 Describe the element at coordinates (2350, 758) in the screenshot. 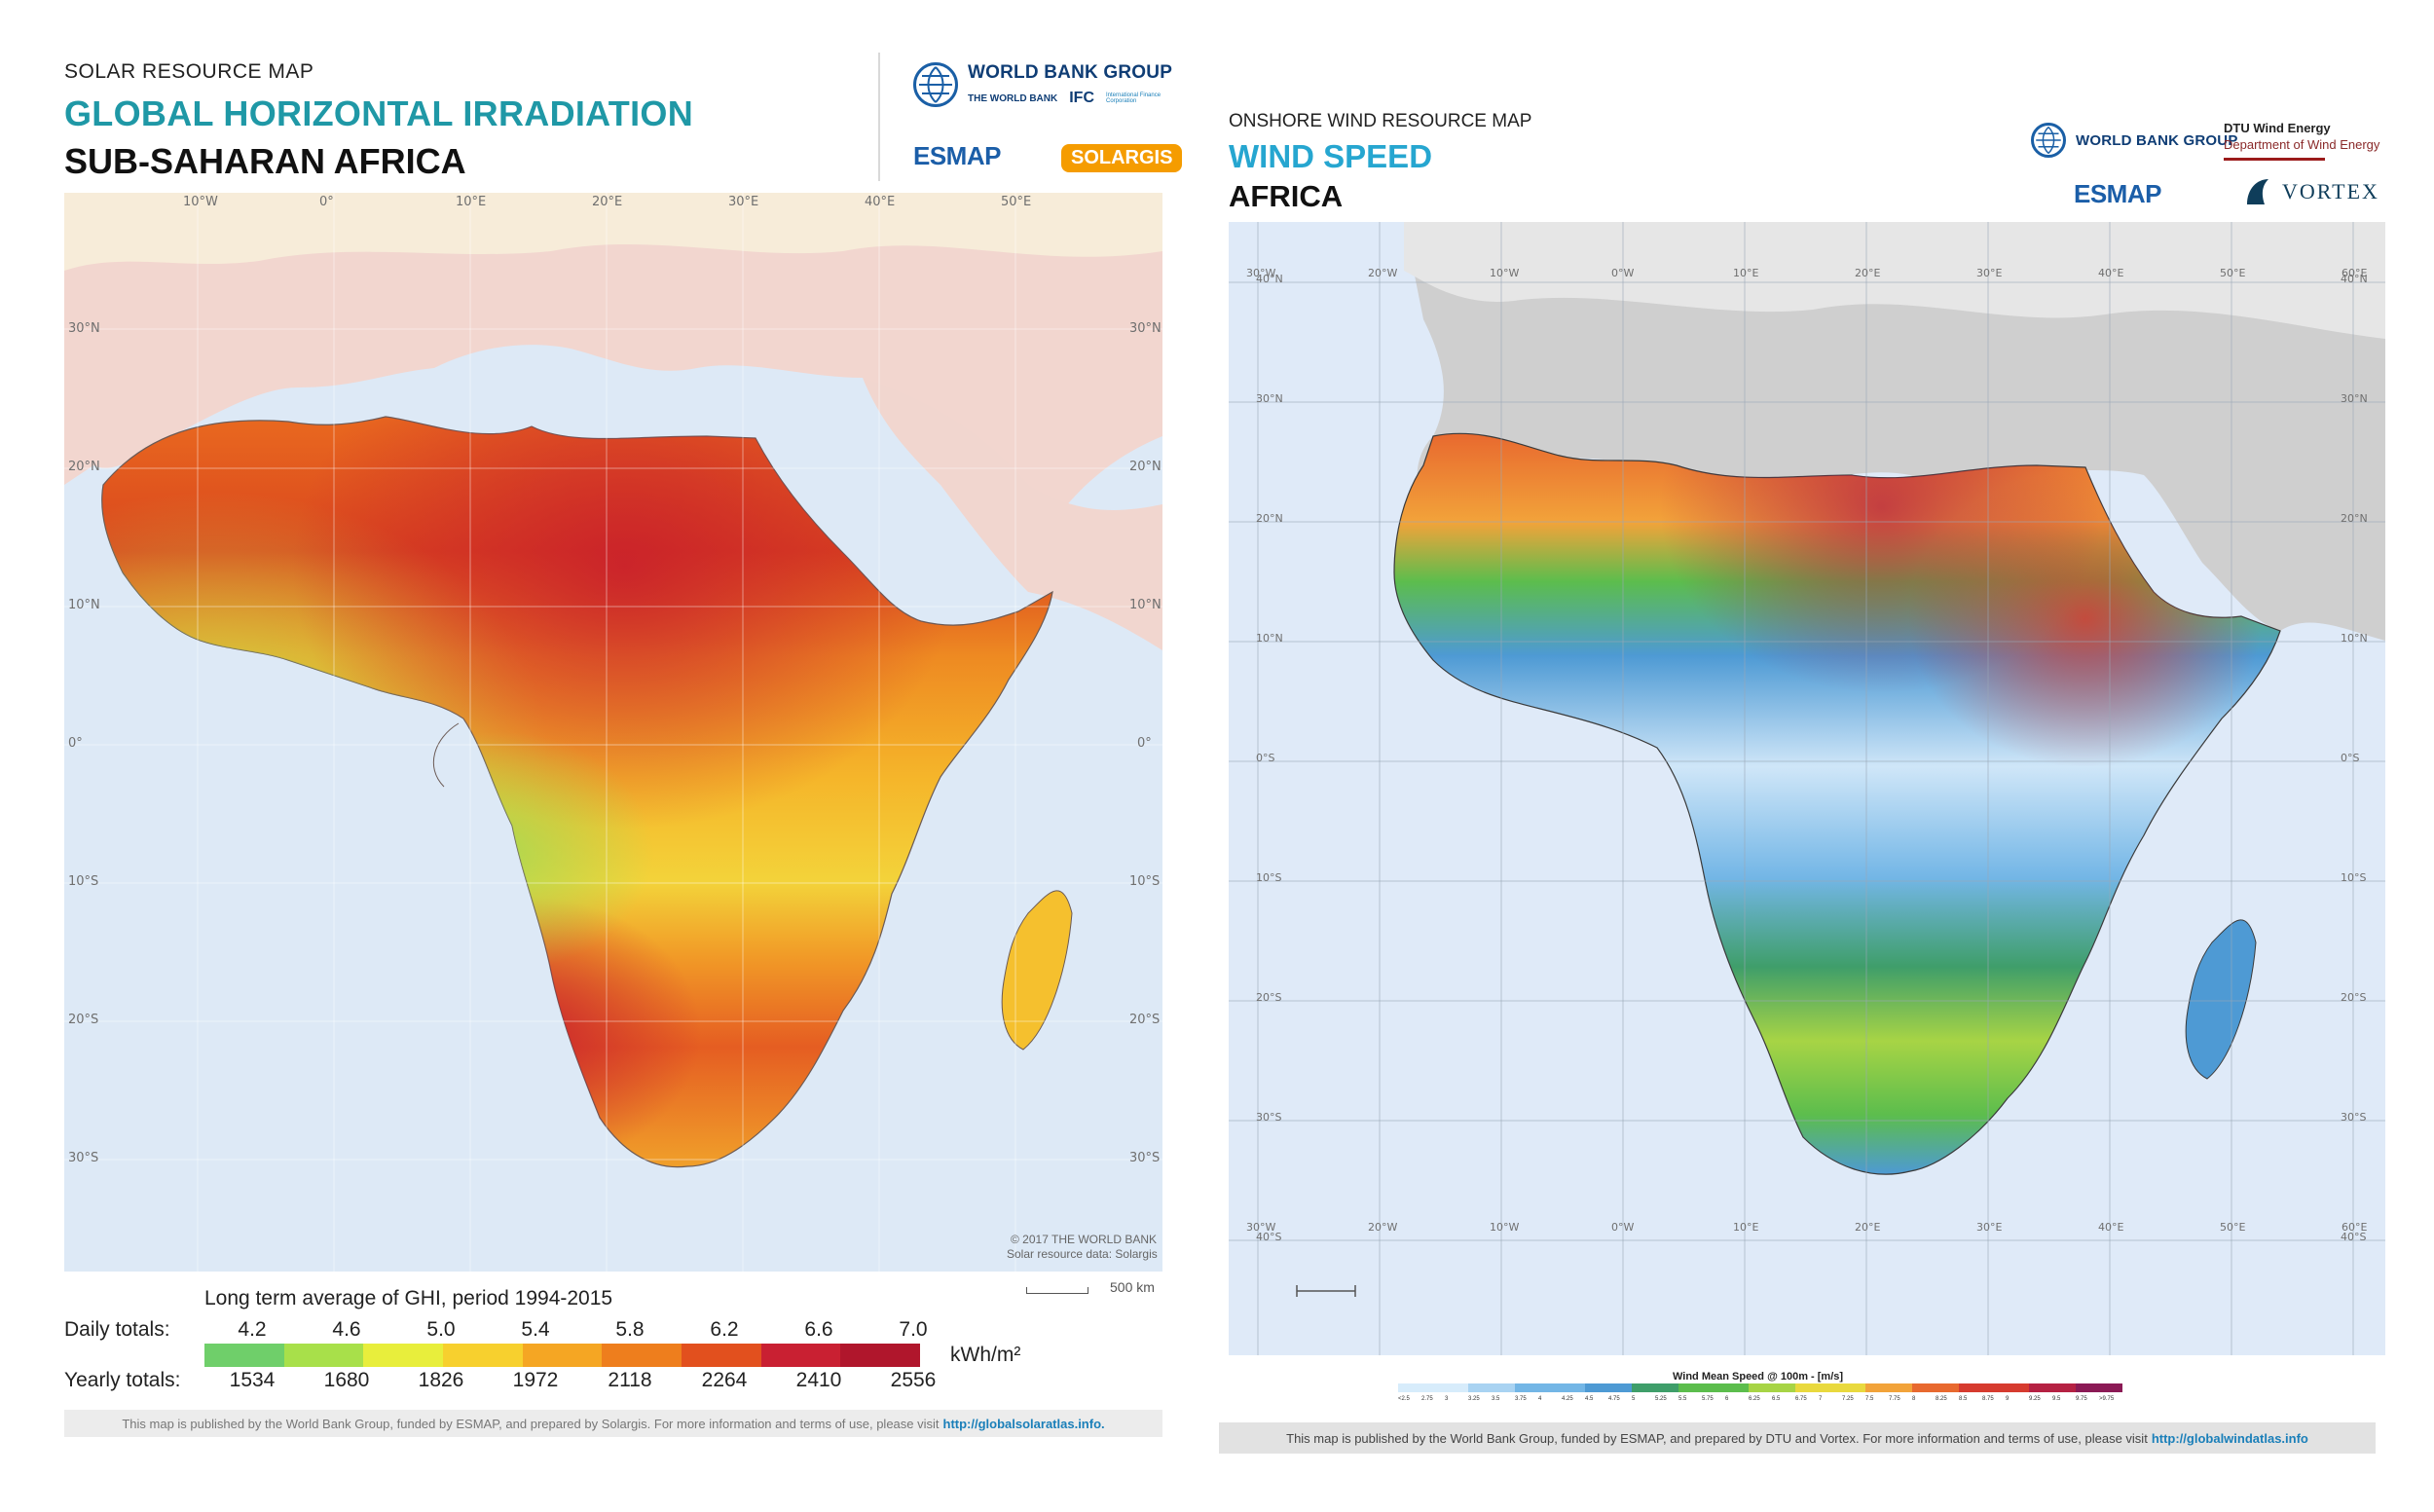

I see `wind-lat-label-right: 0°S` at that location.